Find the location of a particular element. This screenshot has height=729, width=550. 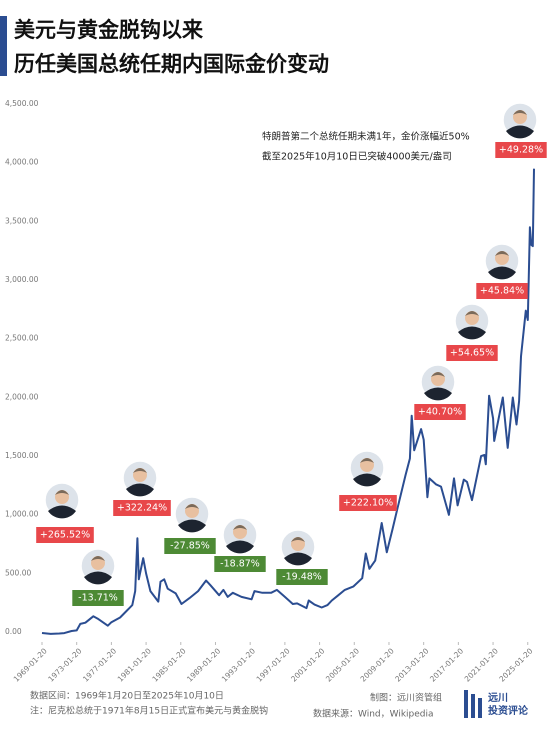

x-tick-label: 2009-01-20 is located at coordinates (377, 664).